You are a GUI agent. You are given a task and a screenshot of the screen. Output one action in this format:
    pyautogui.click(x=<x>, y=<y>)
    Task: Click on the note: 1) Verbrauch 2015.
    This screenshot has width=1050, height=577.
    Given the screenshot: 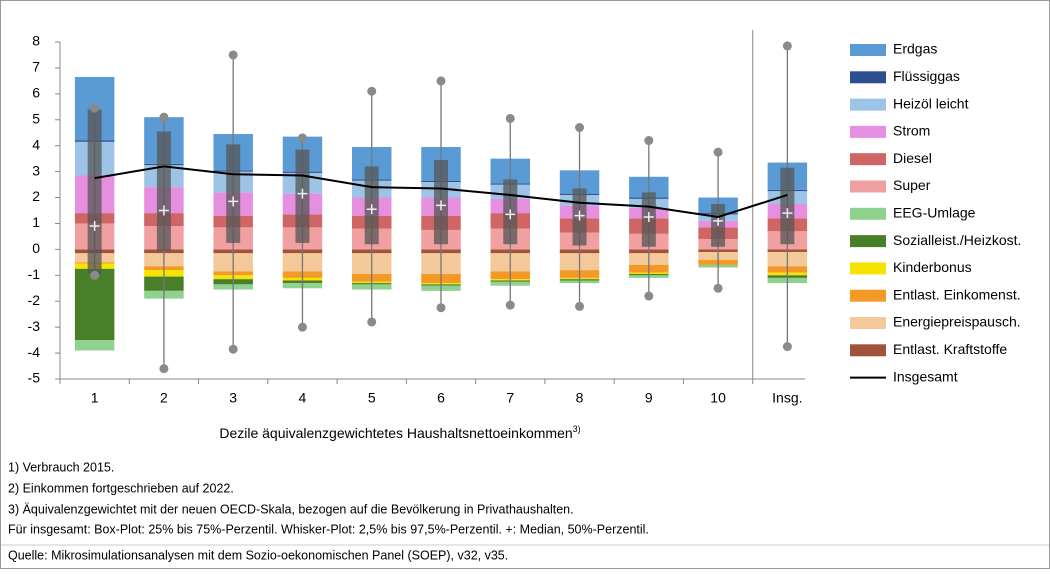 What is the action you would take?
    pyautogui.click(x=61, y=467)
    